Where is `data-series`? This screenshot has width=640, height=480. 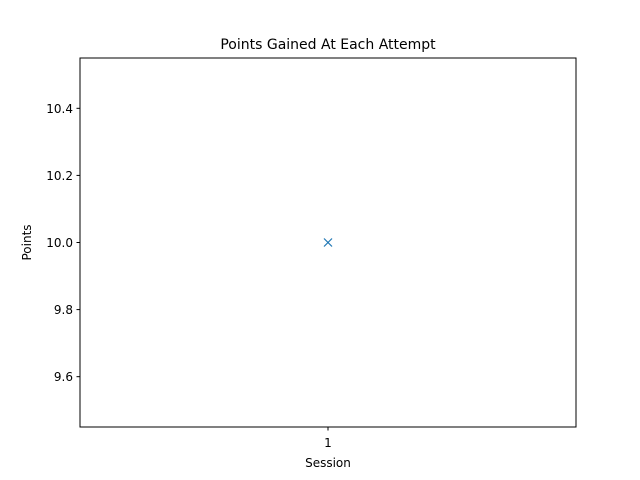 data-series is located at coordinates (328, 242).